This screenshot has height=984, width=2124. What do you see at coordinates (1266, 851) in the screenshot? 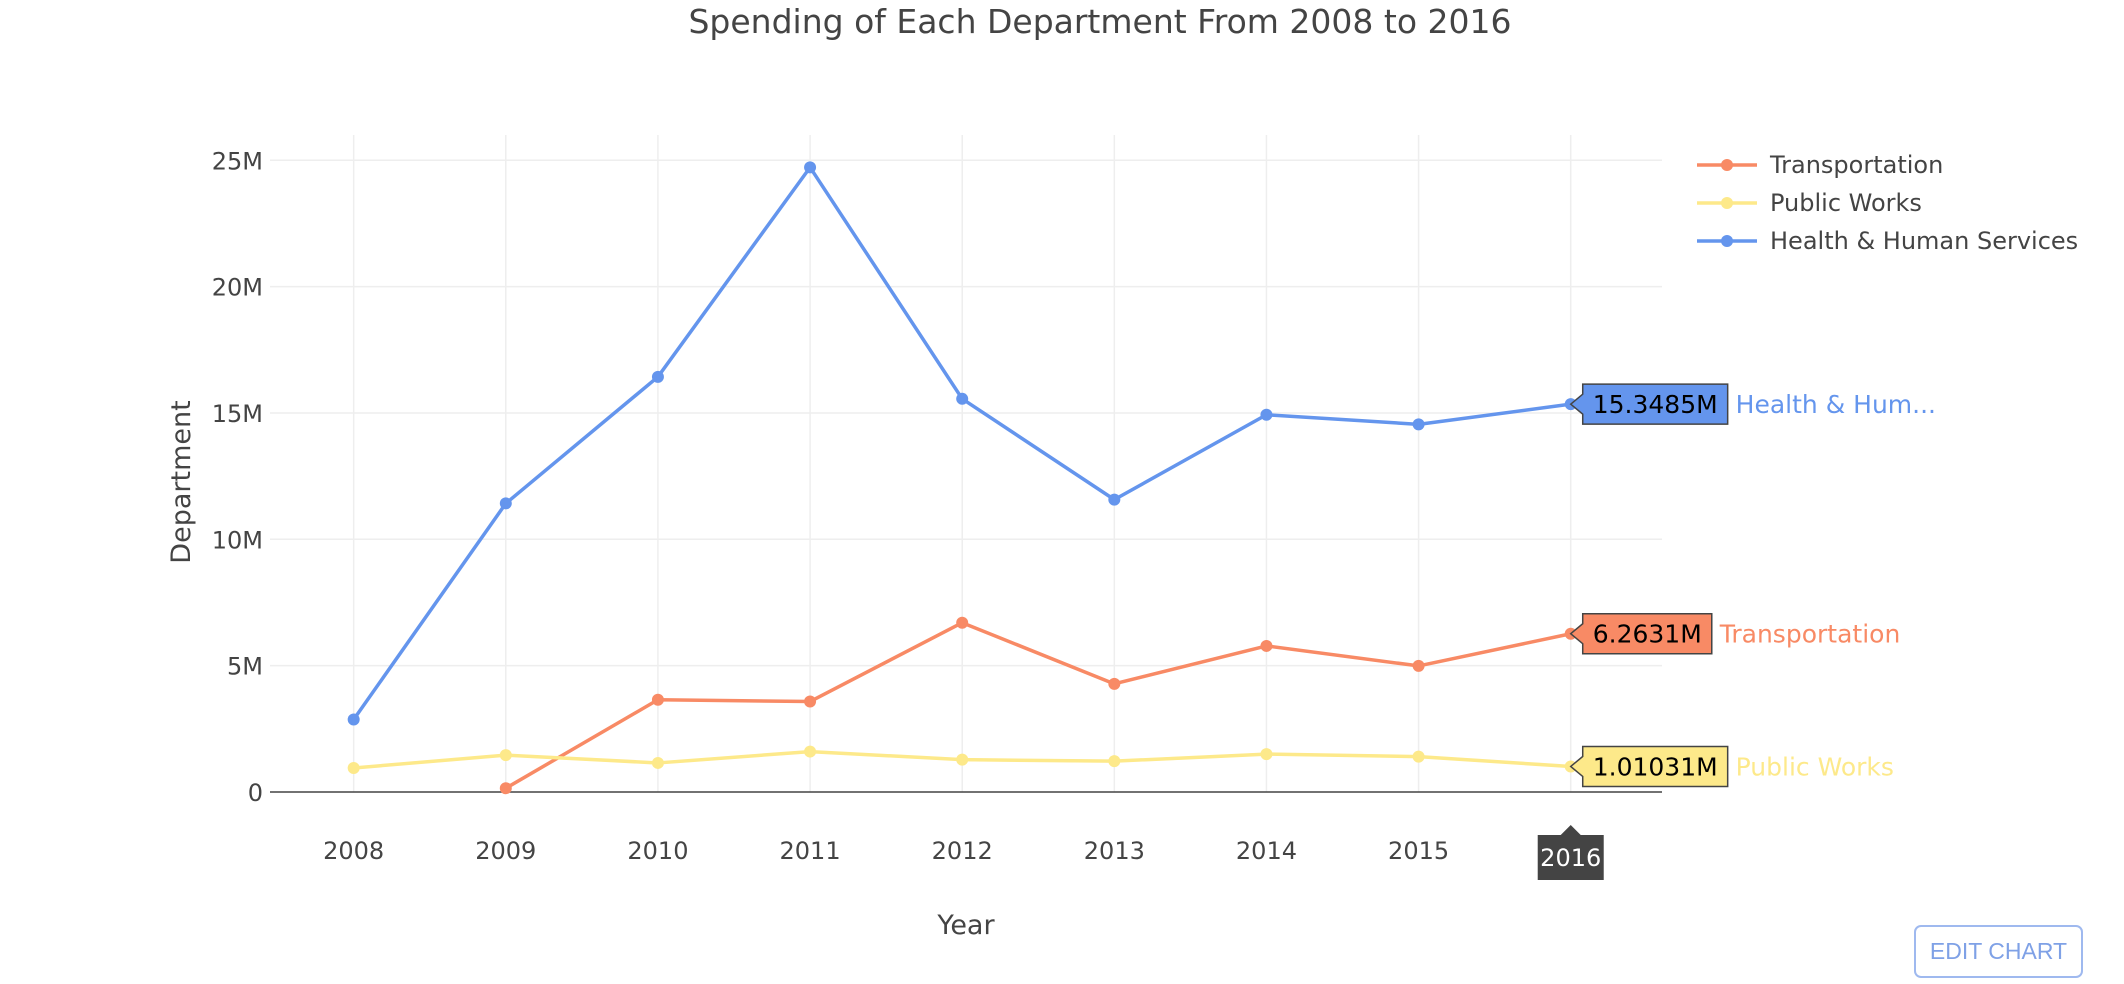
I see `x-tick-label: 2014` at bounding box center [1266, 851].